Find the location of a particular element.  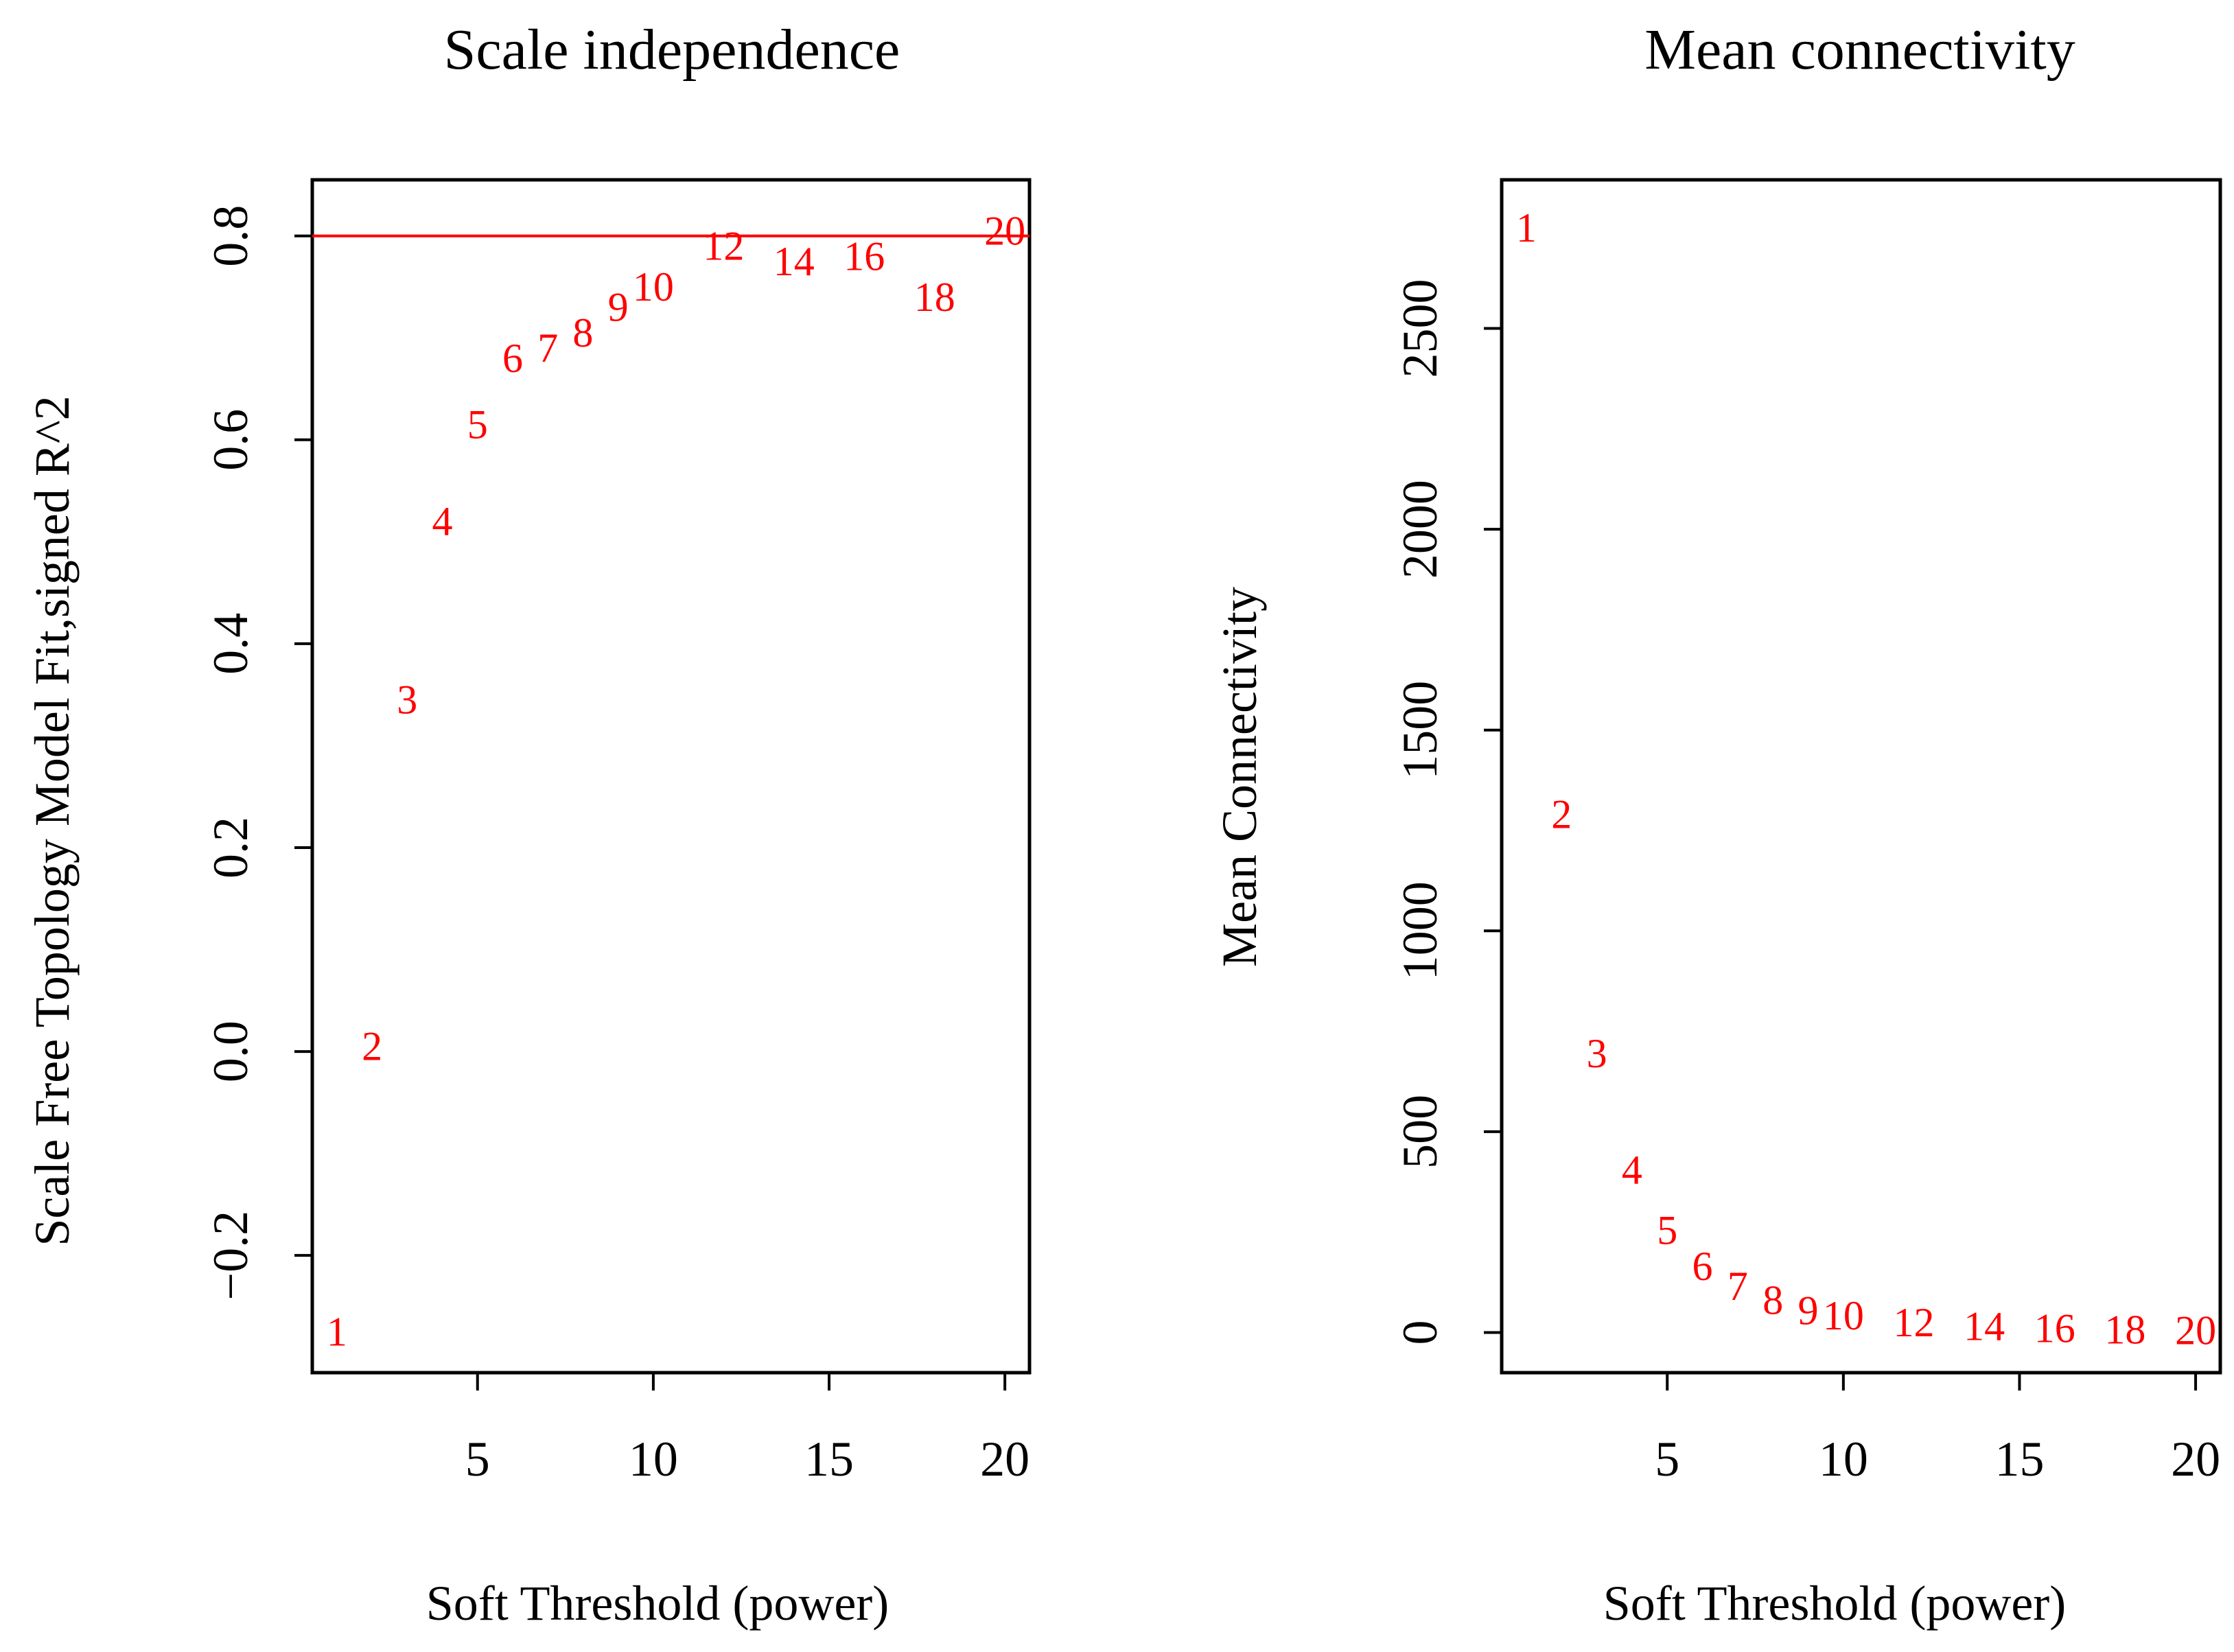

y-tick-label: 0.6 is located at coordinates (230, 440).